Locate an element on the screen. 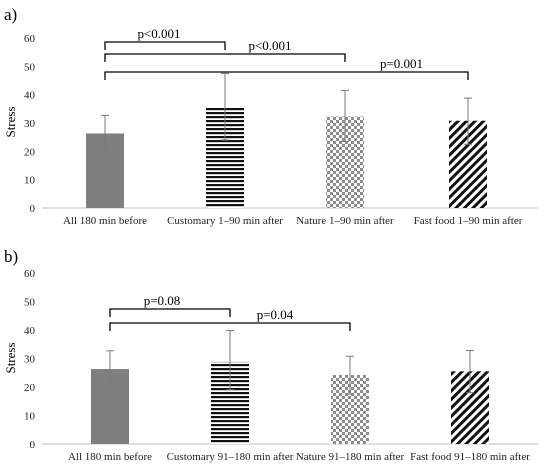 This screenshot has width=550, height=469. p-value-label: p=0.001 is located at coordinates (401, 63).